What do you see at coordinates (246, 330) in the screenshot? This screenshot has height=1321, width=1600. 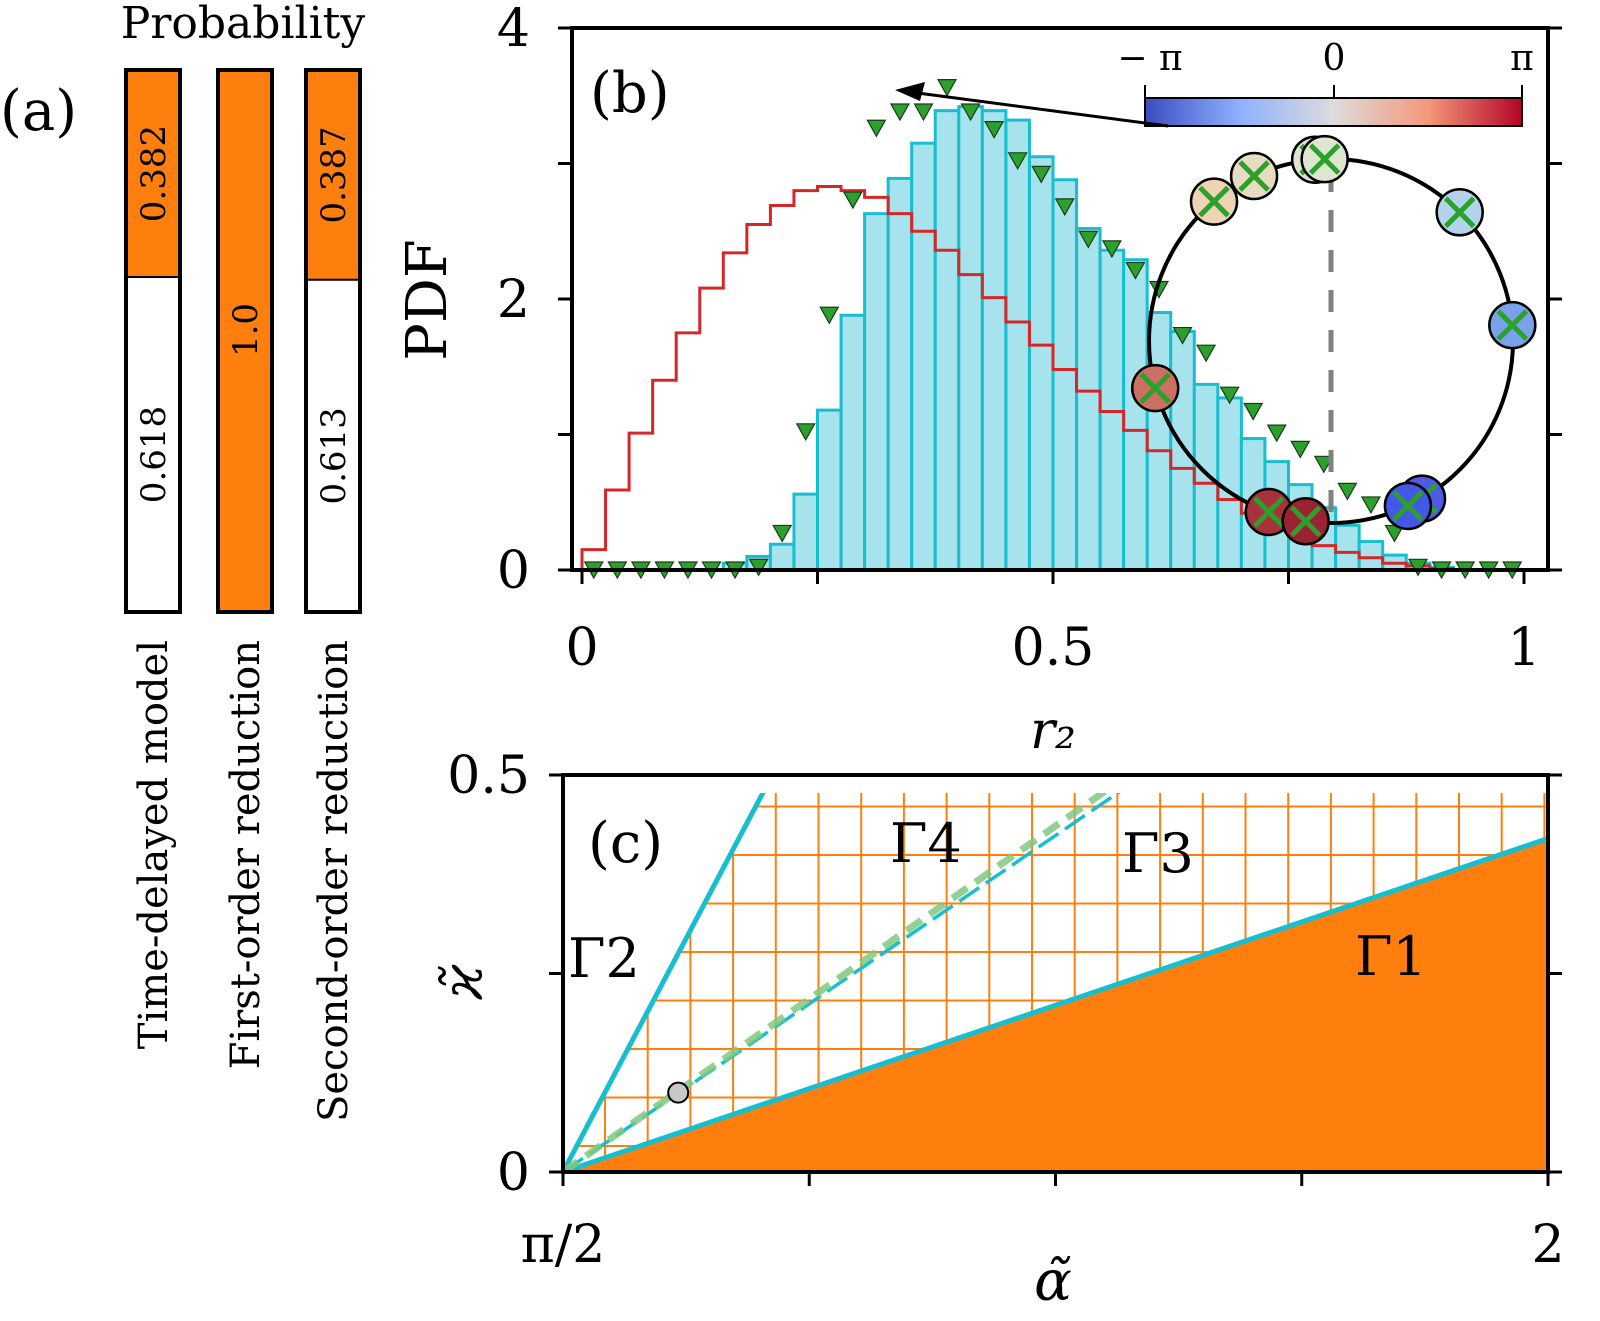 I see `bar-orange-label: 1.0` at bounding box center [246, 330].